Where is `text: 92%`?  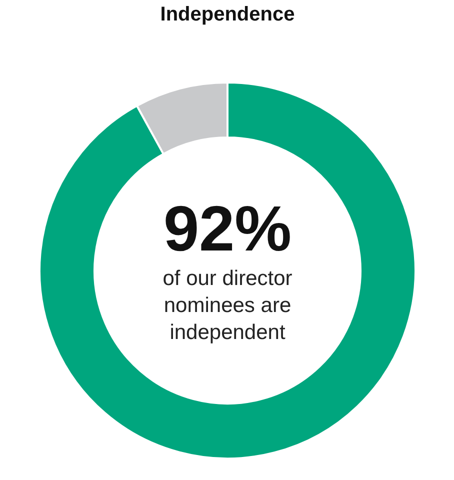 text: 92% is located at coordinates (227, 228).